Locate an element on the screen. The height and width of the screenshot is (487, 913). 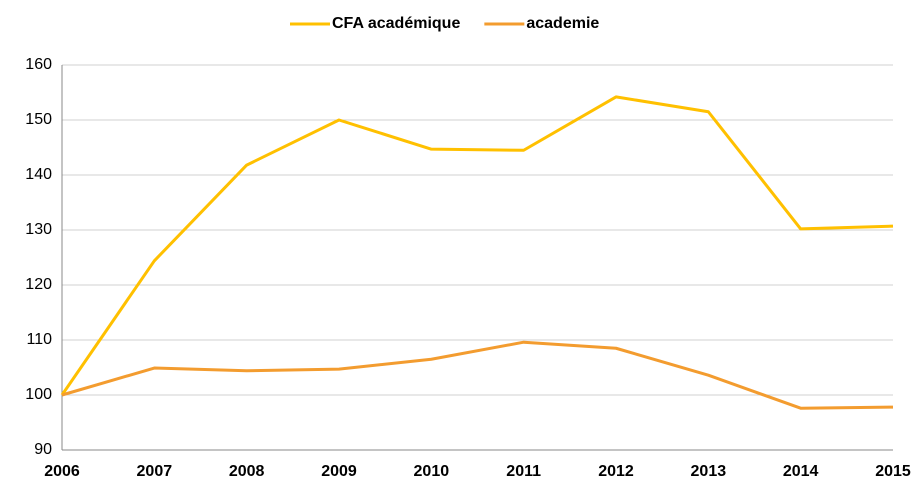
y-tick-label: 150 is located at coordinates (38, 119).